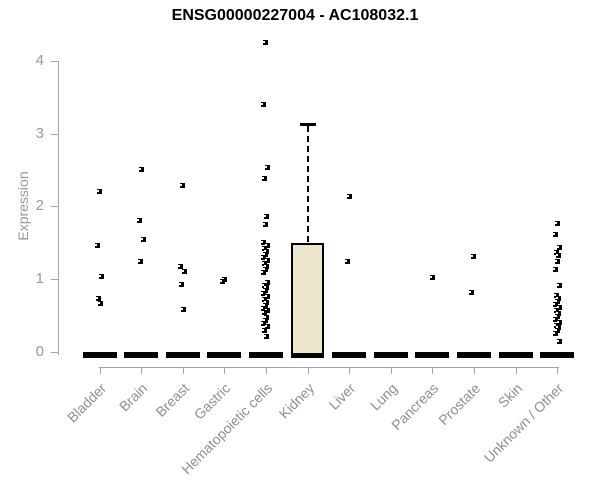  I want to click on y-axis-tick, so click(54, 352).